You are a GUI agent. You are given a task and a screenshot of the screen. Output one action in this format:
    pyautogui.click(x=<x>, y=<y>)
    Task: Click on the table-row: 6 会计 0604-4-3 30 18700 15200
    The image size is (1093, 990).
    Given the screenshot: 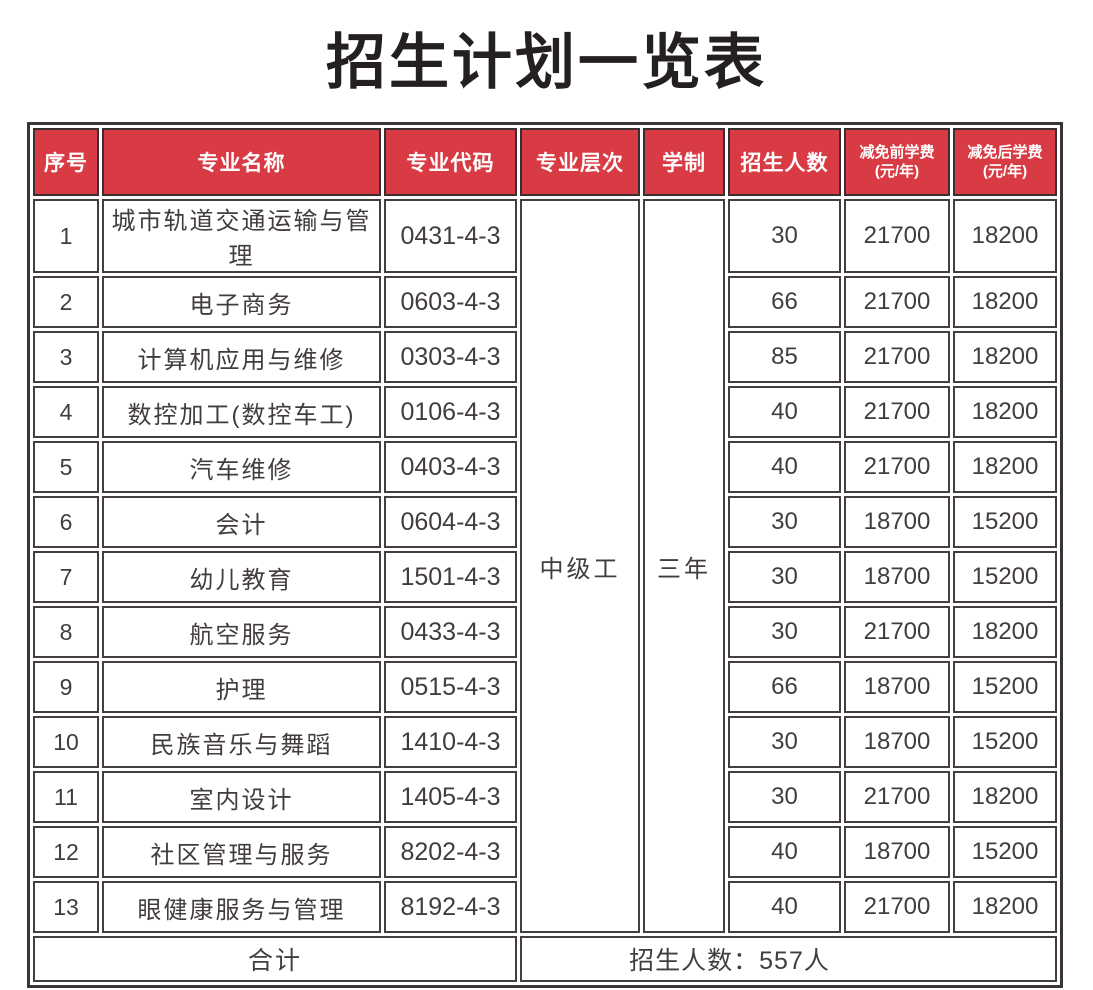 What is the action you would take?
    pyautogui.click(x=545, y=522)
    